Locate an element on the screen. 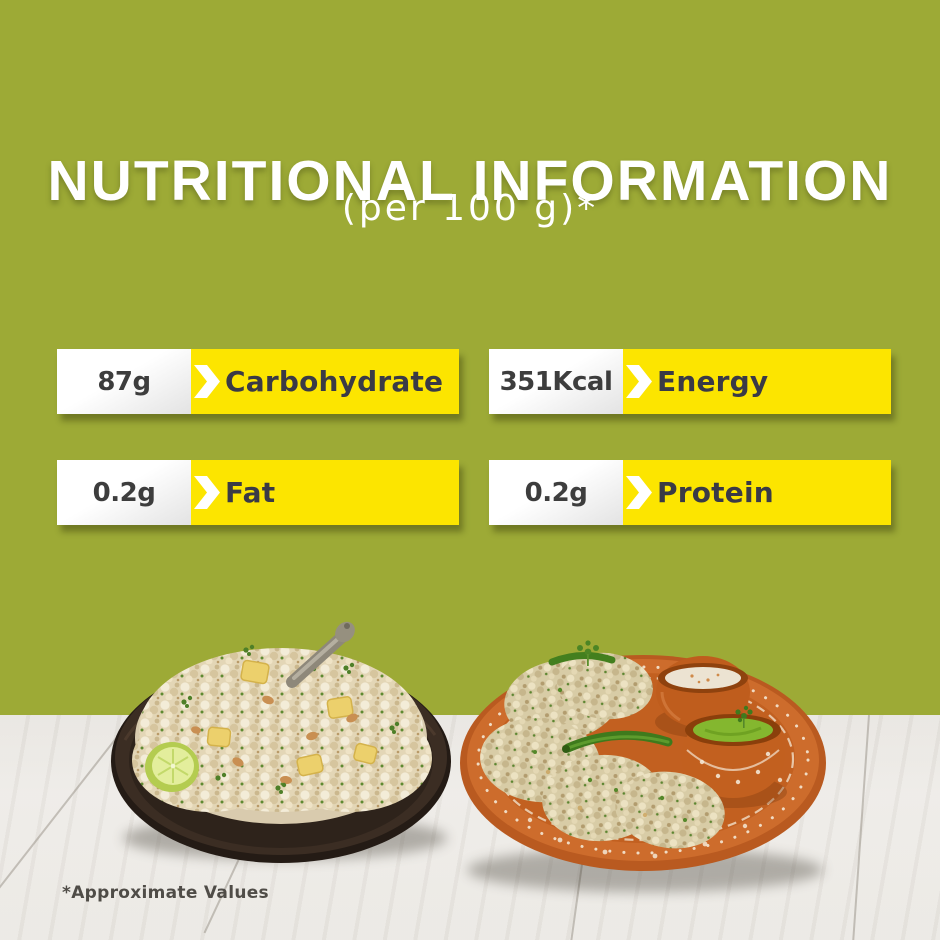 The image size is (940, 940). sabudana-vada-plate-image is located at coordinates (643, 766).